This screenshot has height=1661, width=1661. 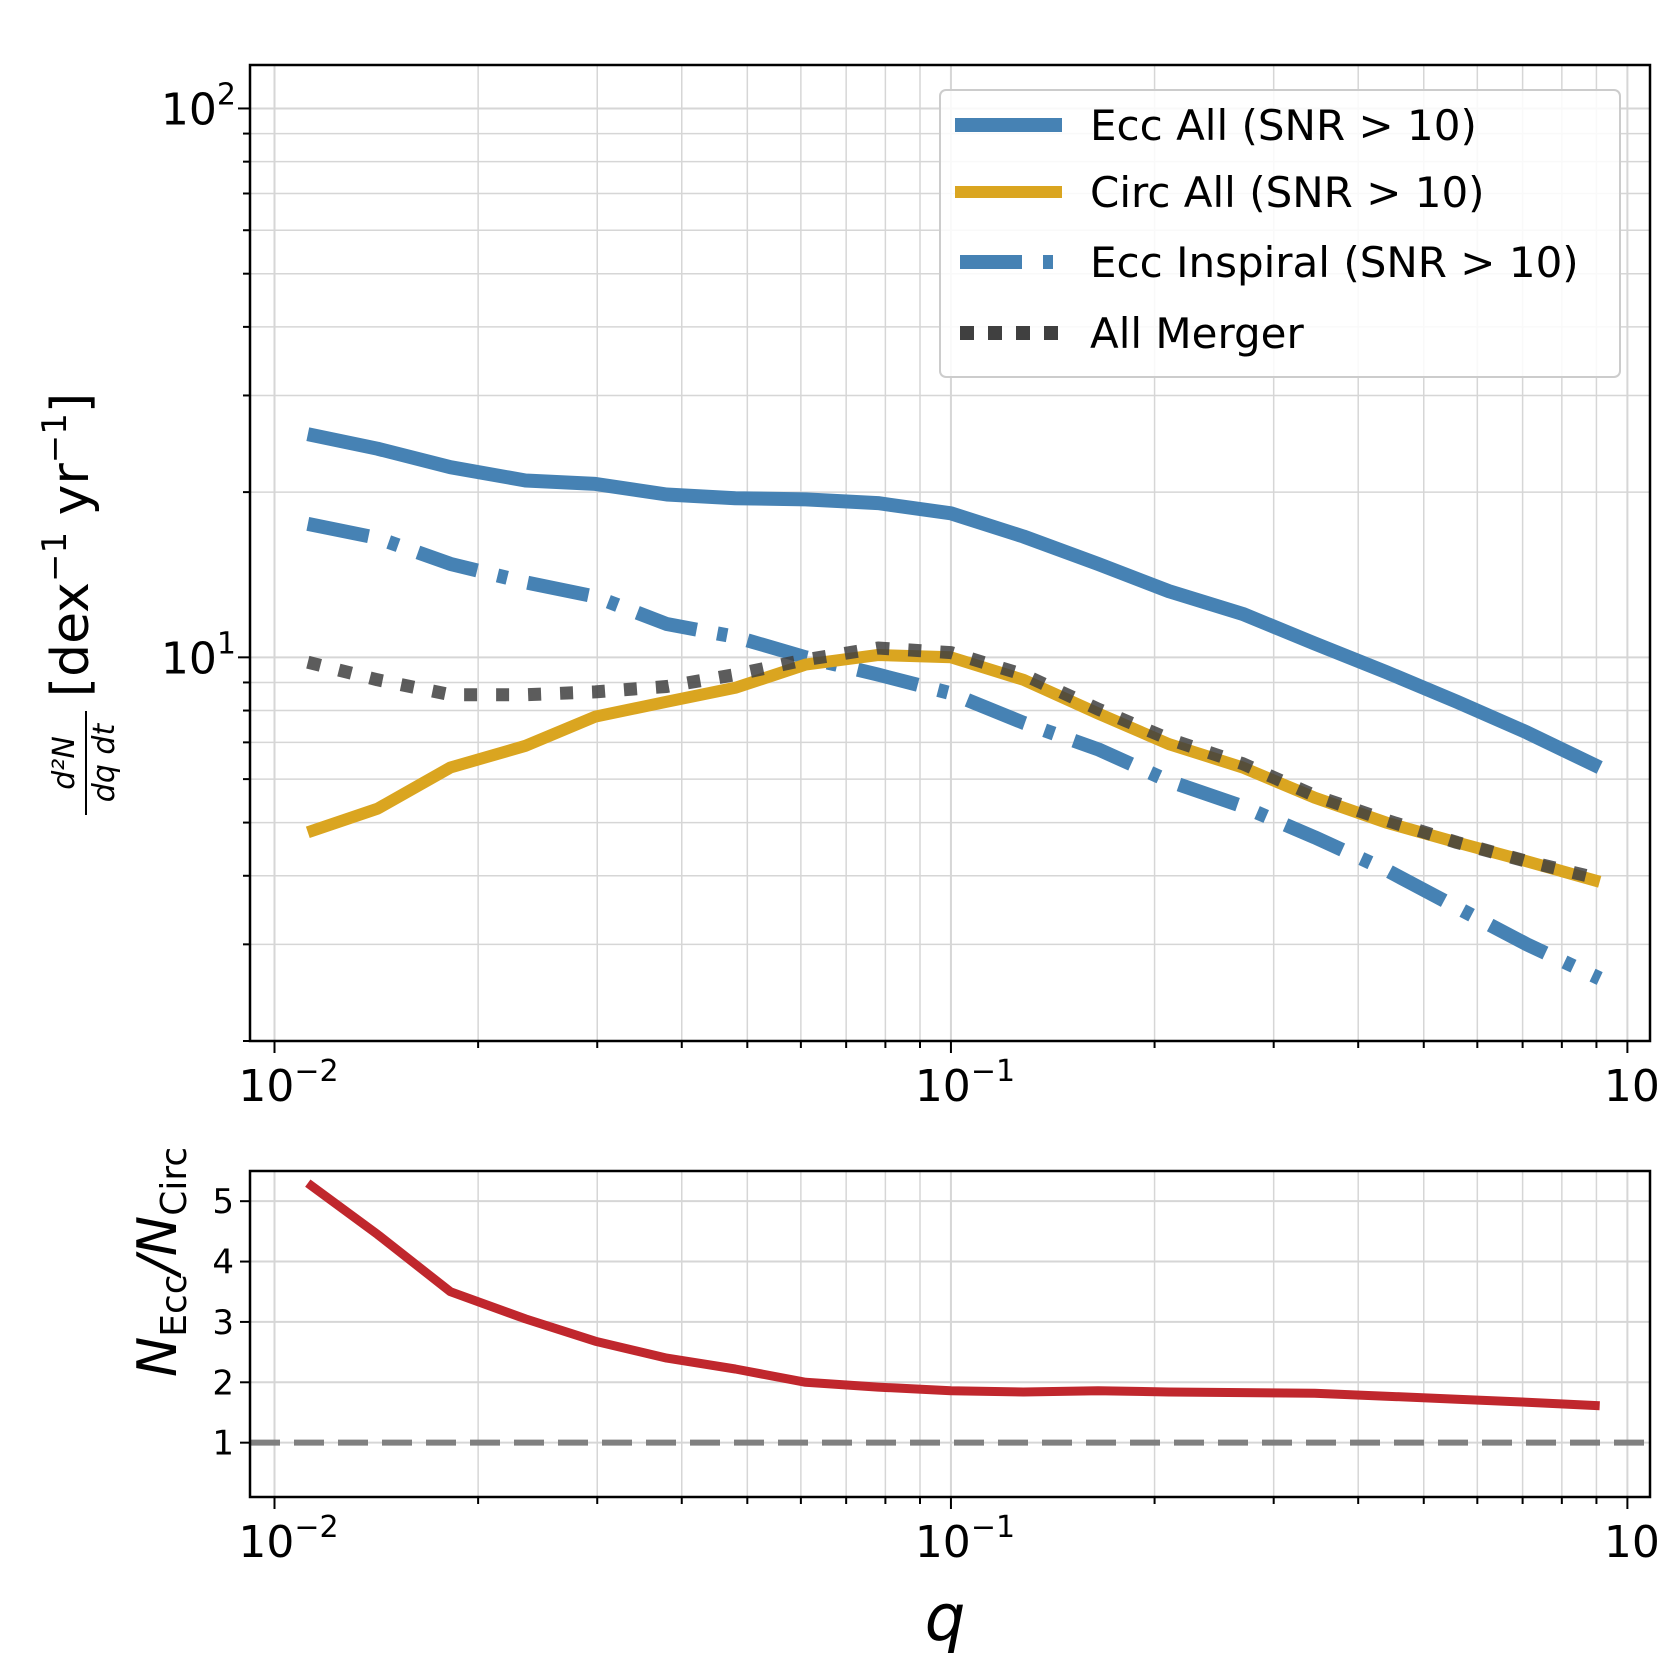 What do you see at coordinates (223, 1444) in the screenshot?
I see `bottom-y-tick-label: 1` at bounding box center [223, 1444].